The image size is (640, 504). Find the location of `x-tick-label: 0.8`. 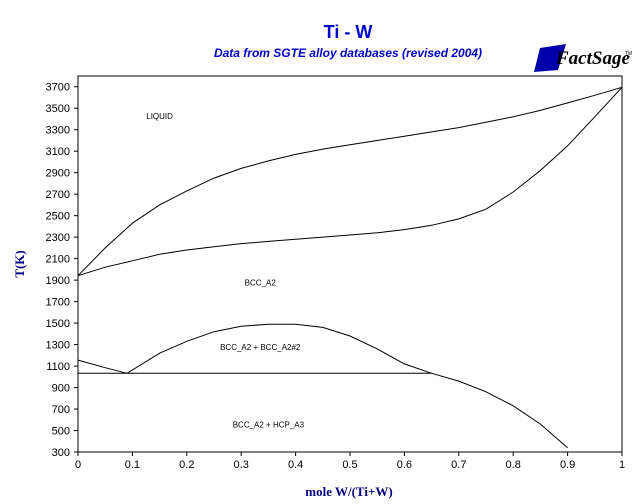

x-tick-label: 0.8 is located at coordinates (513, 465).